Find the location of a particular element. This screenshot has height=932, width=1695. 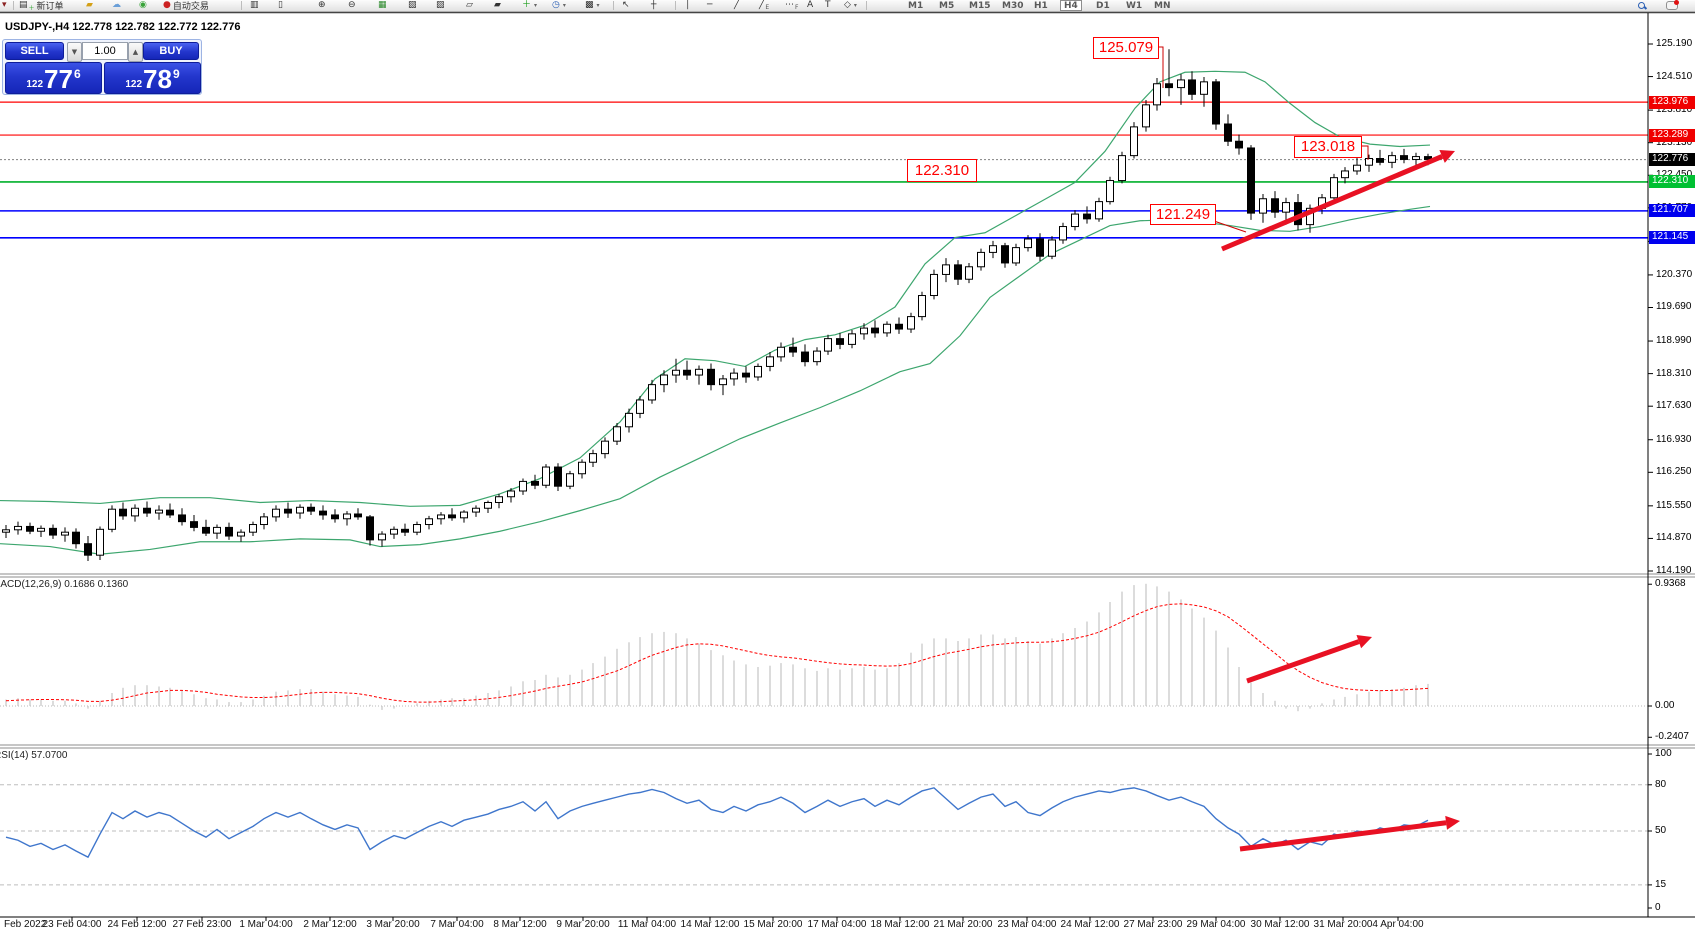

time-tick-label: 18 Mar 12:00 is located at coordinates (900, 924).